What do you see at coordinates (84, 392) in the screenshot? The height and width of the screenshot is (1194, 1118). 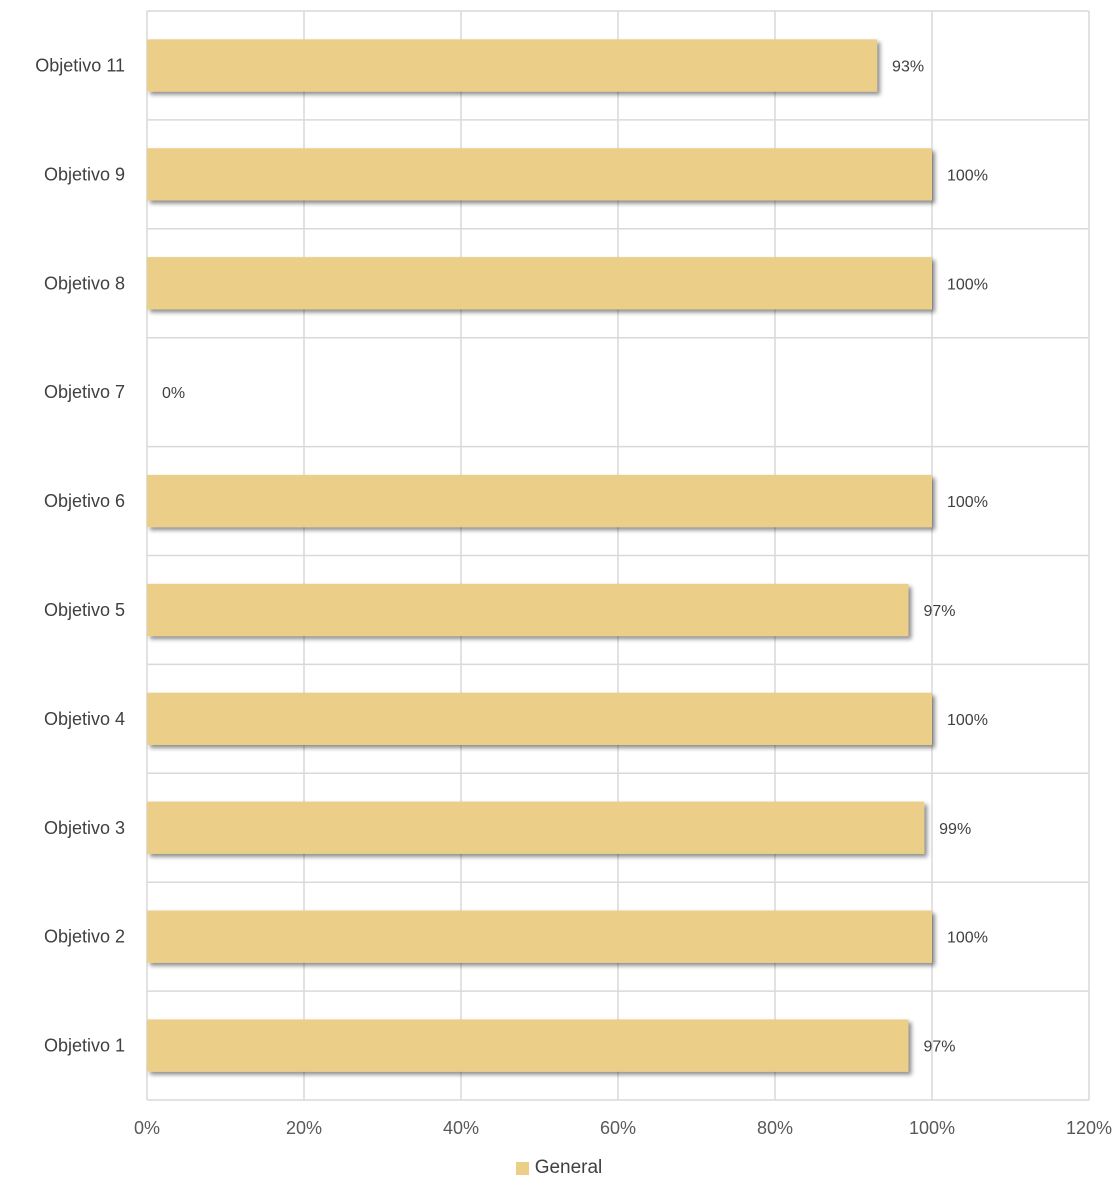 I see `category-label: Objetivo 7` at bounding box center [84, 392].